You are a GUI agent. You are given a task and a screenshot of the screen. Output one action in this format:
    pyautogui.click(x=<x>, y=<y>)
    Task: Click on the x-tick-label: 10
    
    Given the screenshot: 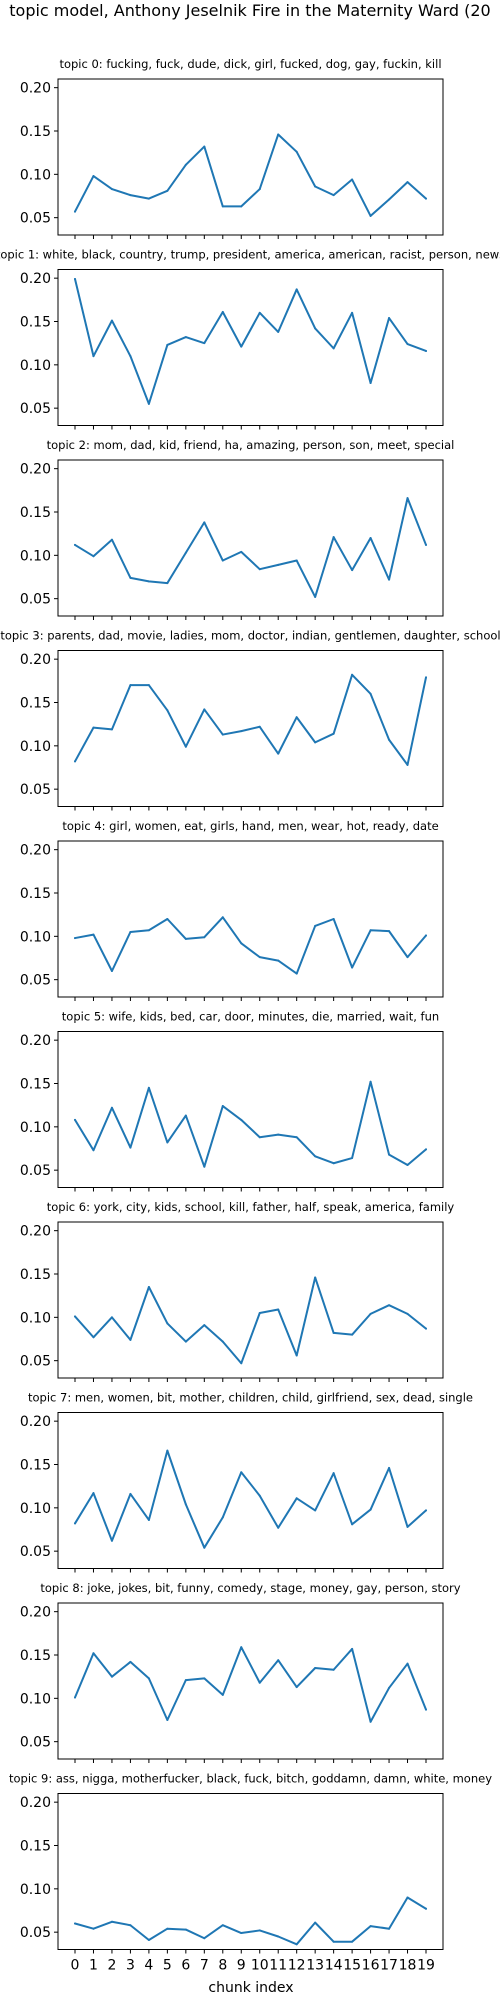 What is the action you would take?
    pyautogui.click(x=260, y=1966)
    